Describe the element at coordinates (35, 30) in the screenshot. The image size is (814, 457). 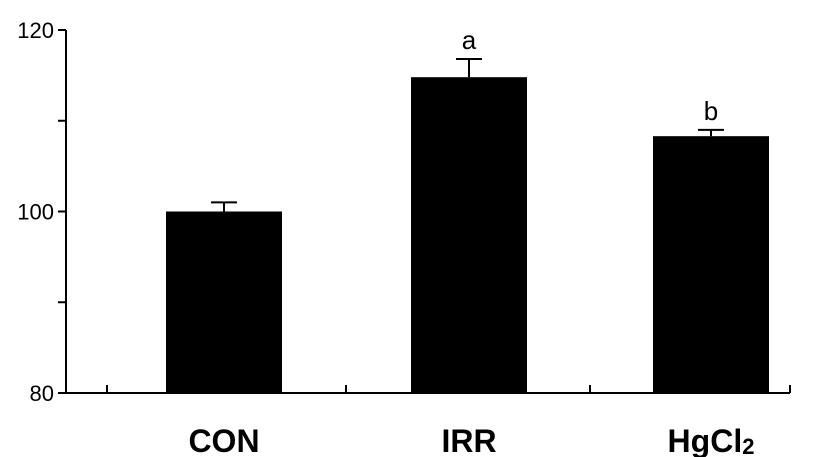
I see `y-tick-label: 120` at that location.